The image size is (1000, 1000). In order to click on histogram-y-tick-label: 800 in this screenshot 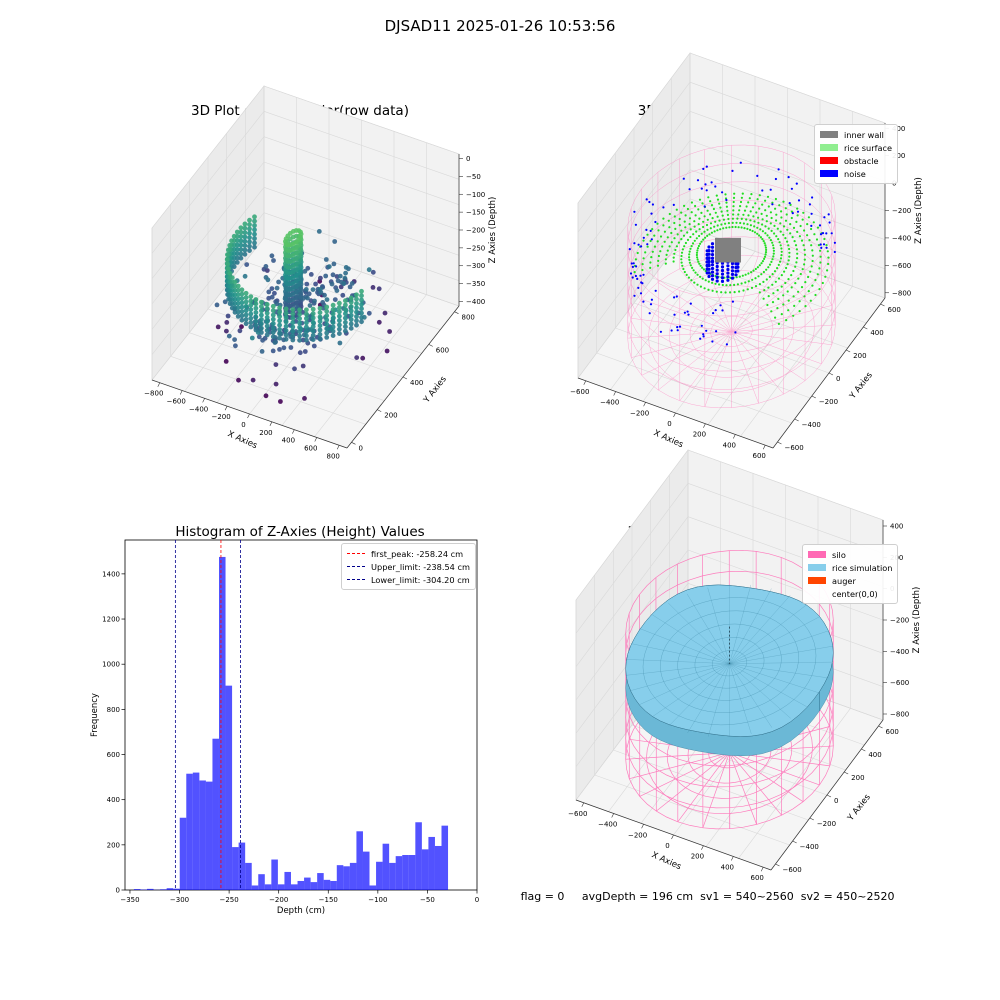, I will do `click(113, 710)`.